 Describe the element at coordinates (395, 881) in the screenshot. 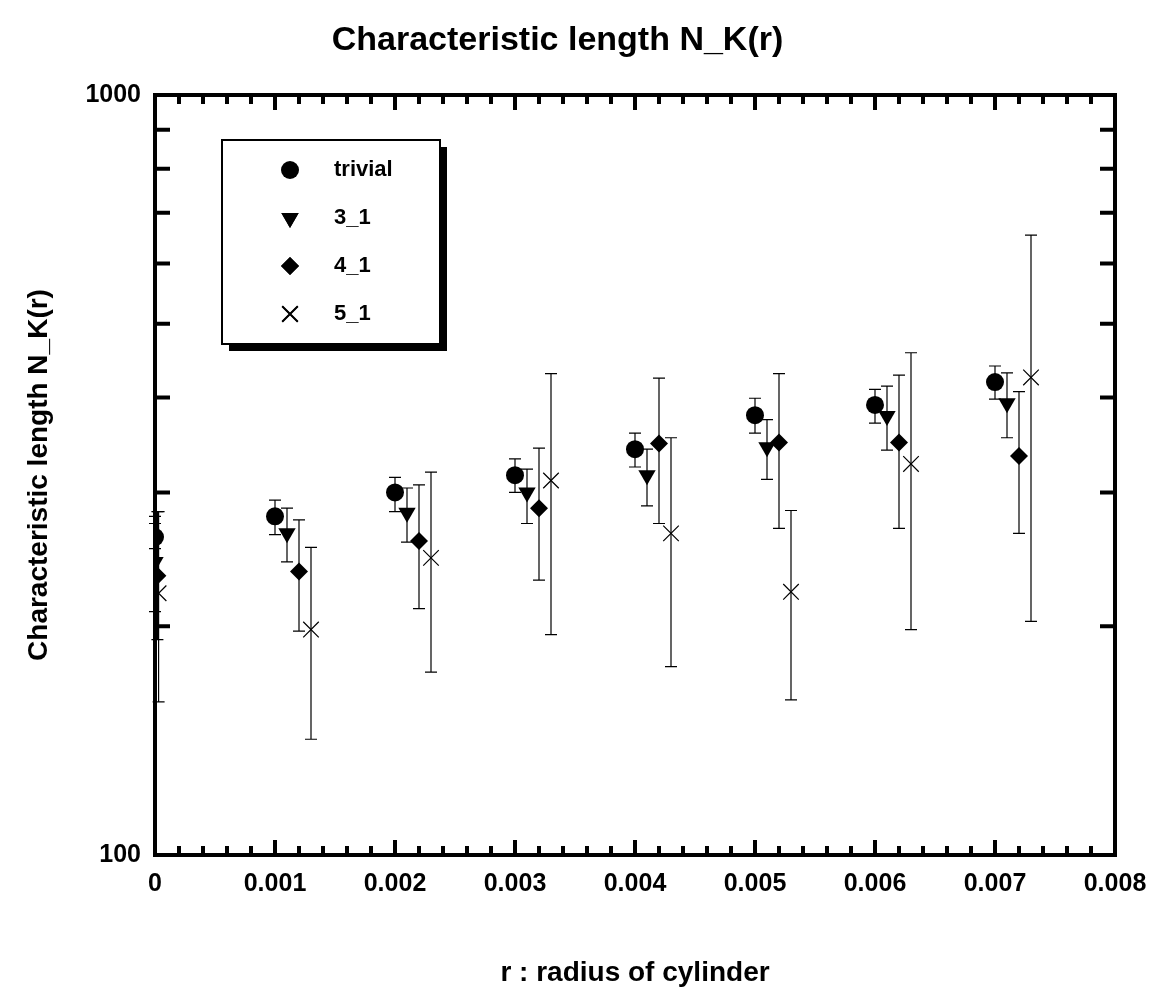

I see `x-tick-label: 0.002` at that location.